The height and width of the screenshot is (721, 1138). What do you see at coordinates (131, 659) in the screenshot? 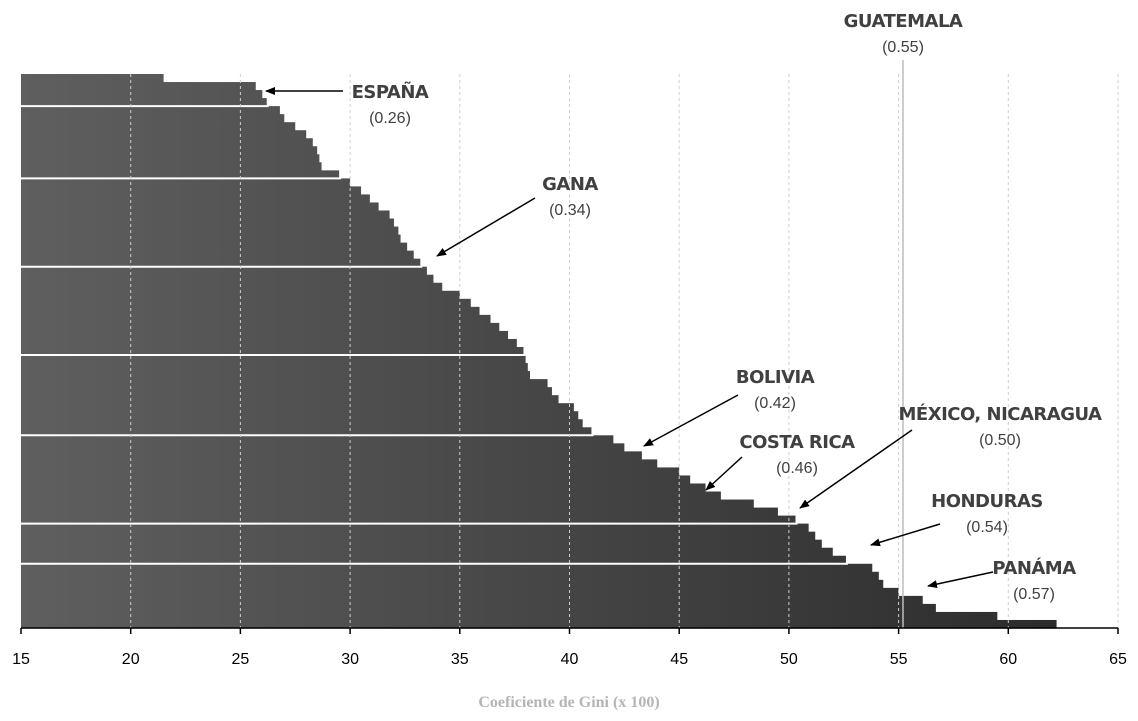
I see `x-tick-label: 20` at bounding box center [131, 659].